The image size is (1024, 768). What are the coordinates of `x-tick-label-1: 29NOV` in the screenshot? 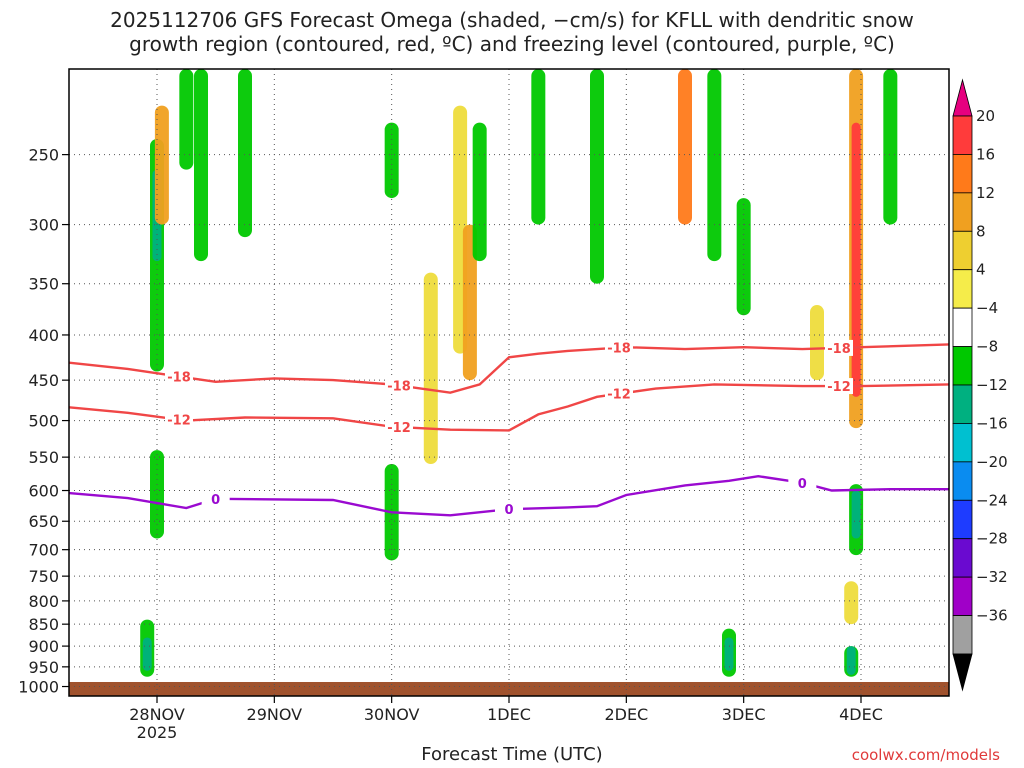 It's located at (275, 714).